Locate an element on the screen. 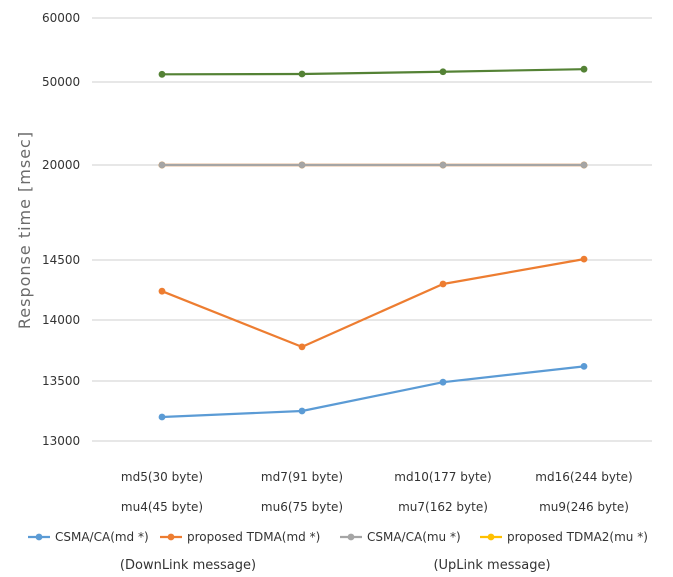 This screenshot has width=673, height=577. legend-label: CSMA/CA(mu *) is located at coordinates (414, 537).